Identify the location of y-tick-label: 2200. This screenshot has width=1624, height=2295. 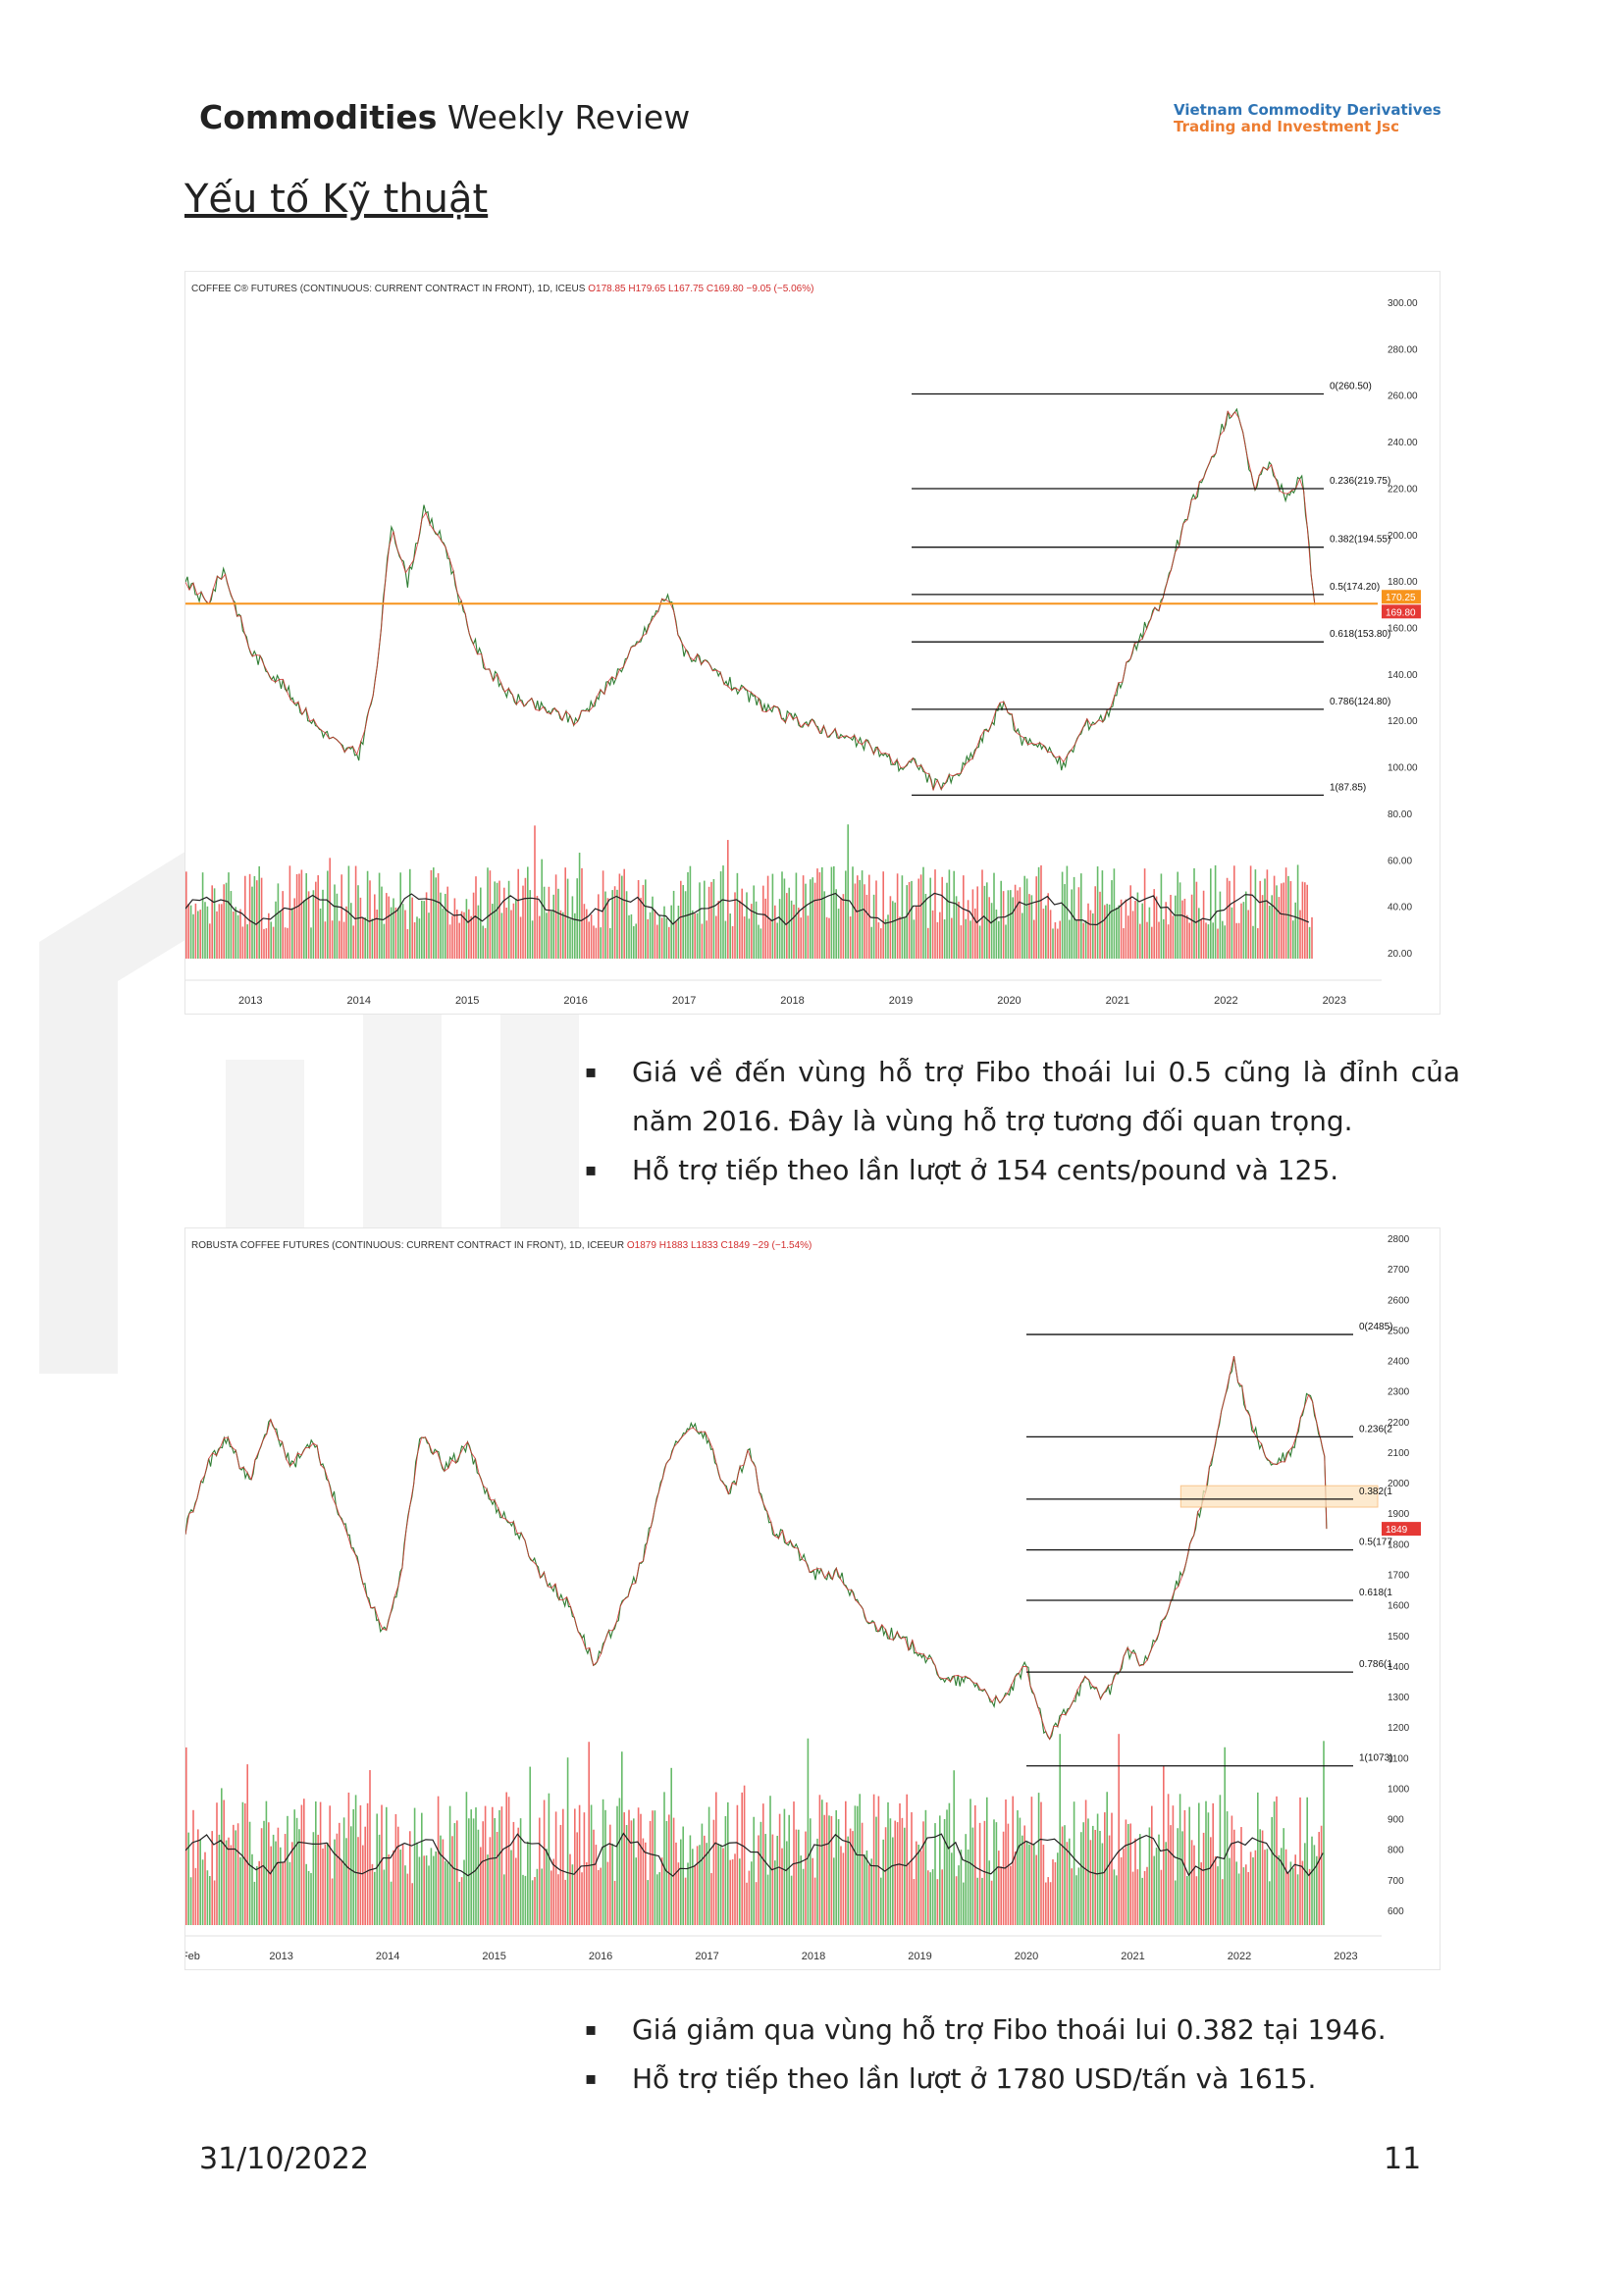
(1399, 1423).